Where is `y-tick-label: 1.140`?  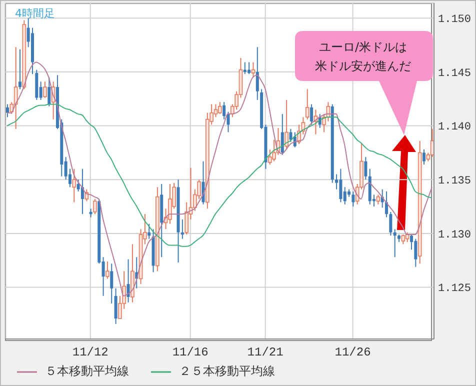
y-tick-label: 1.140 is located at coordinates (455, 128).